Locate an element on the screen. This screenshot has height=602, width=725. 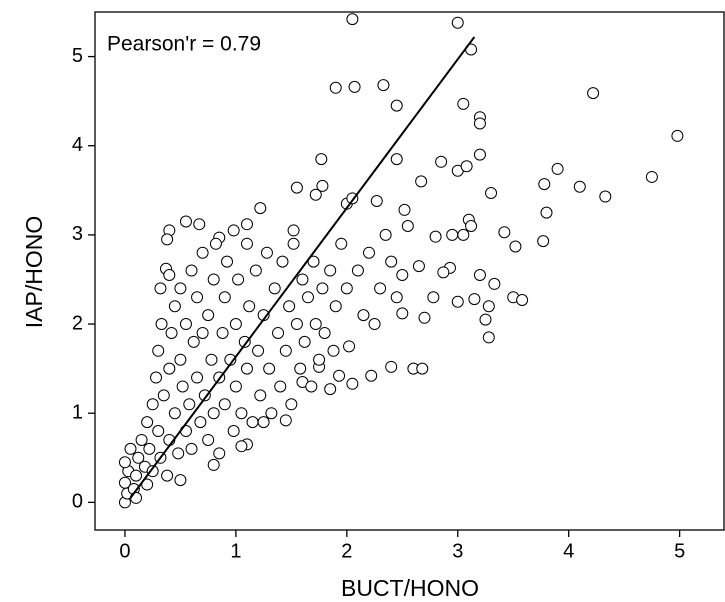
x-tick-label: 1 is located at coordinates (235, 551).